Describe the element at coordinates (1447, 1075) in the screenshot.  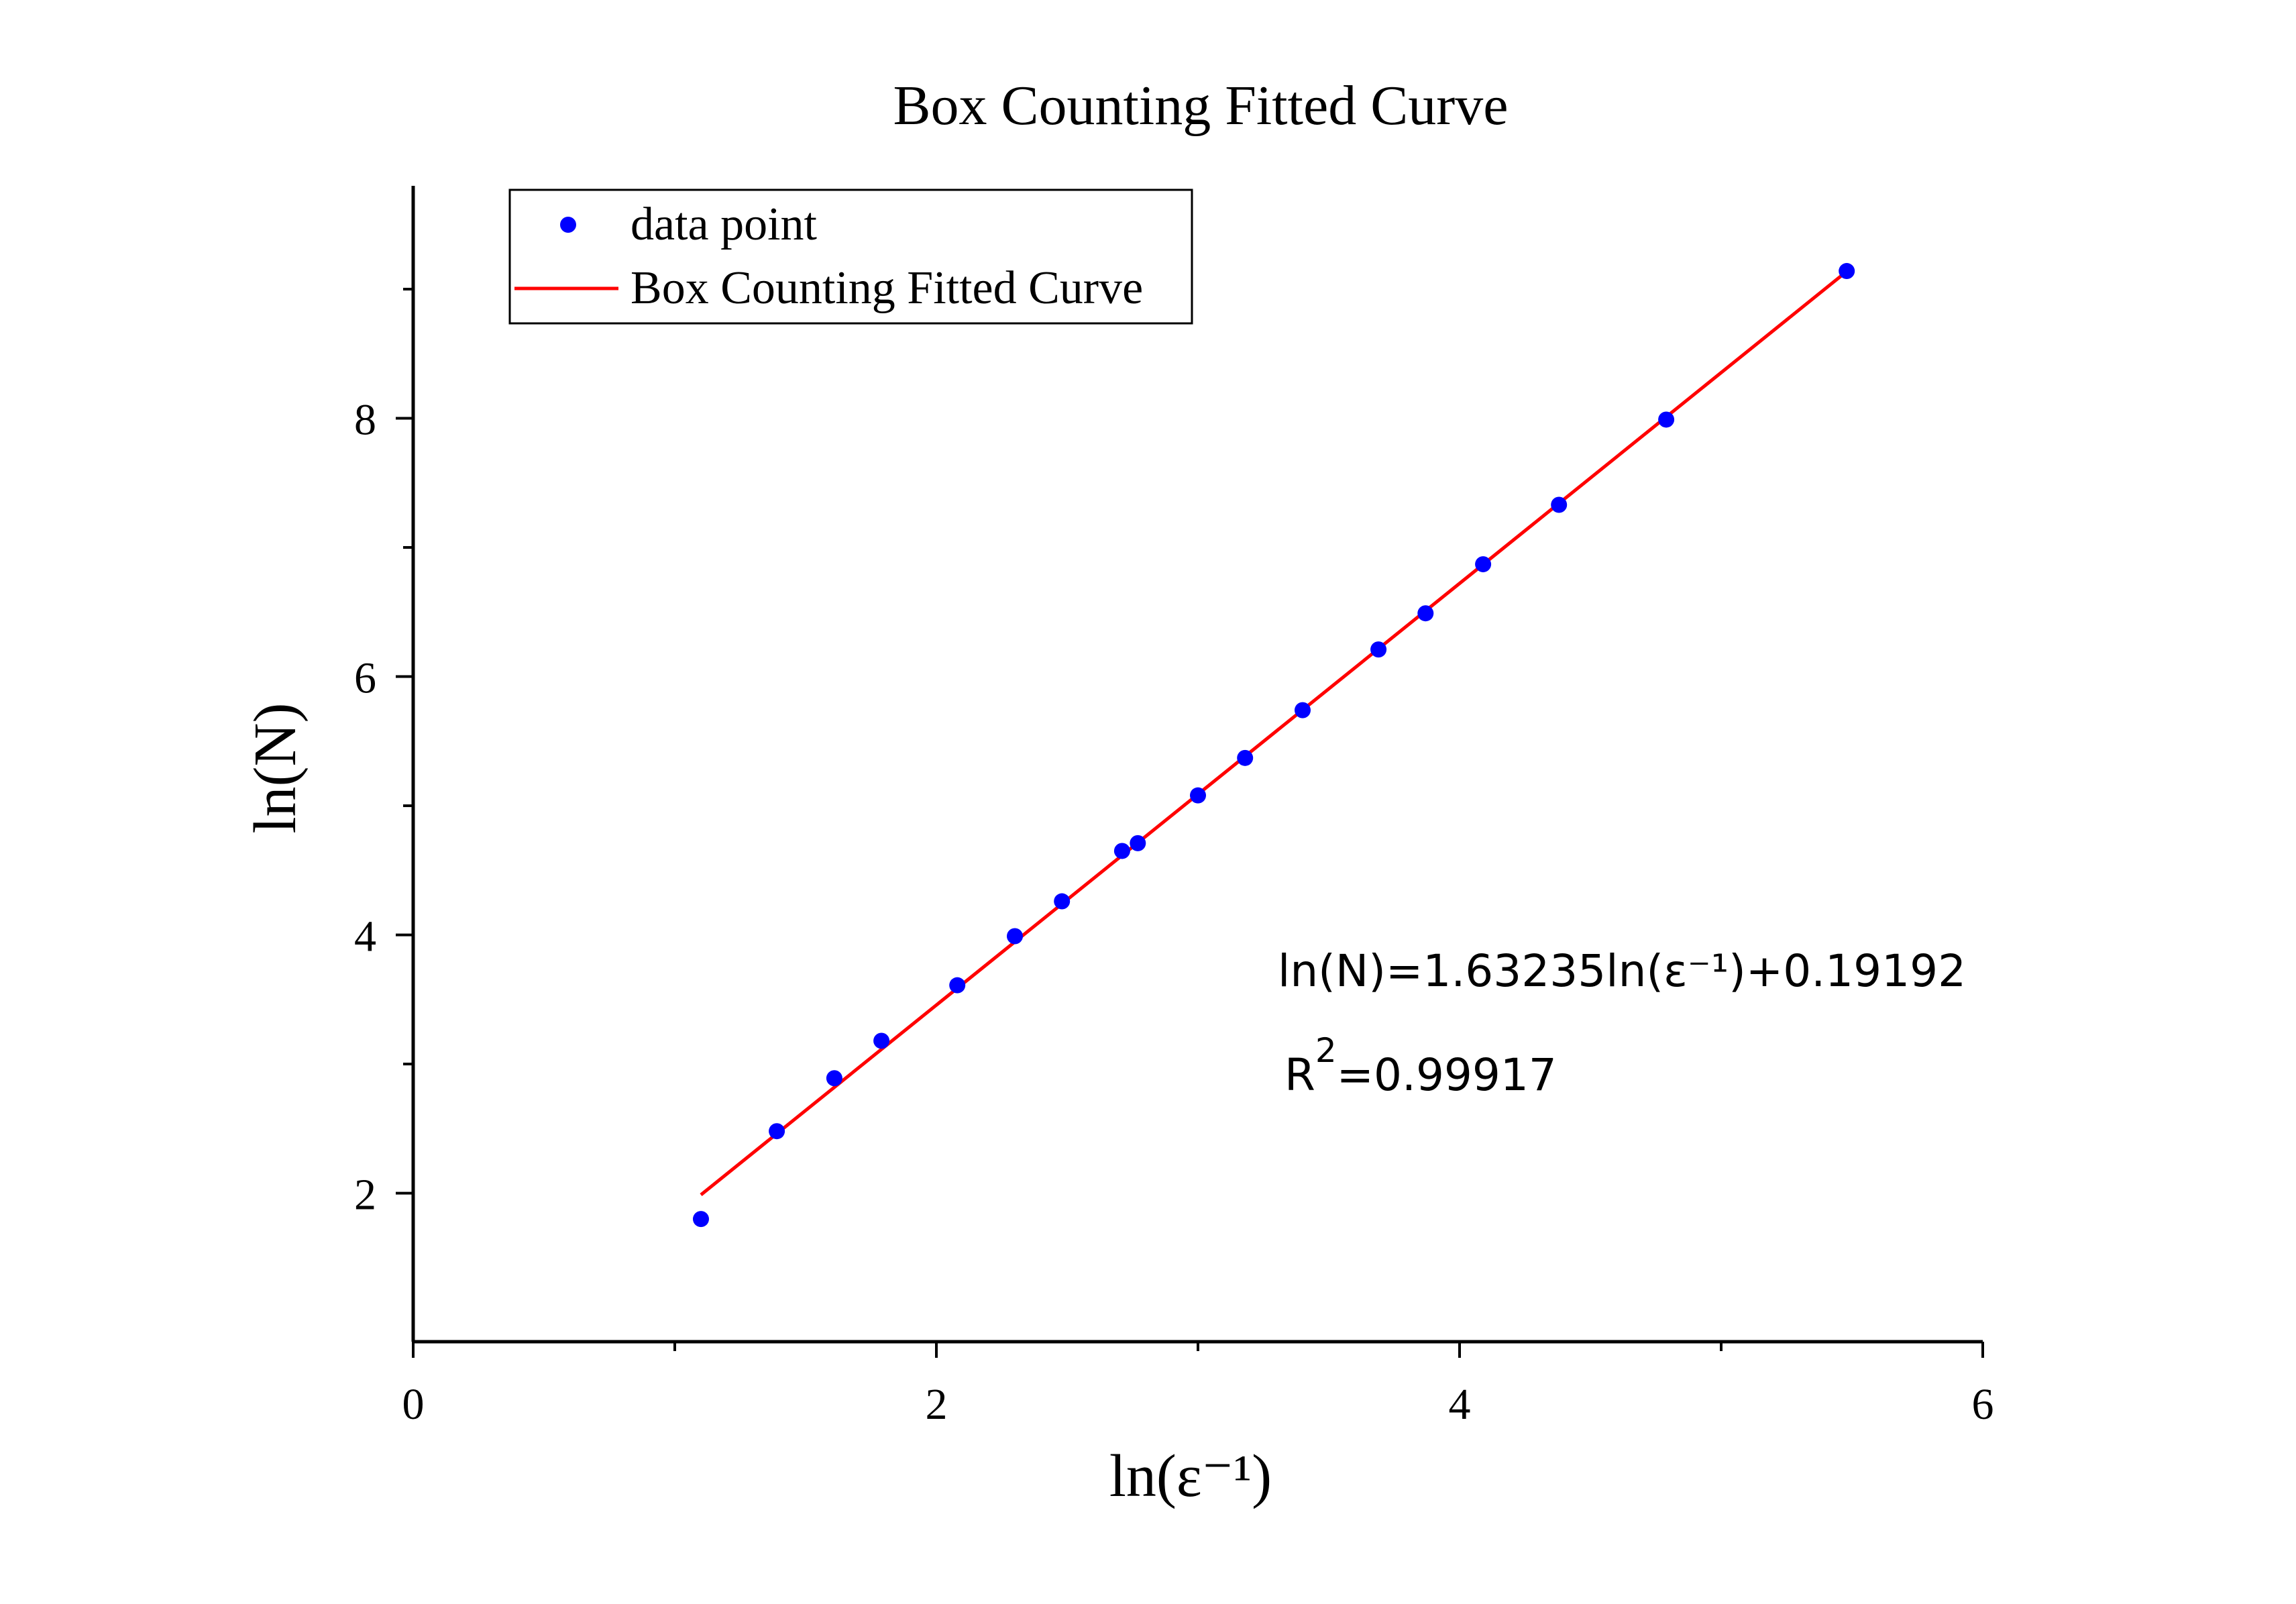
I see `r-squared-value: =0.99917` at that location.